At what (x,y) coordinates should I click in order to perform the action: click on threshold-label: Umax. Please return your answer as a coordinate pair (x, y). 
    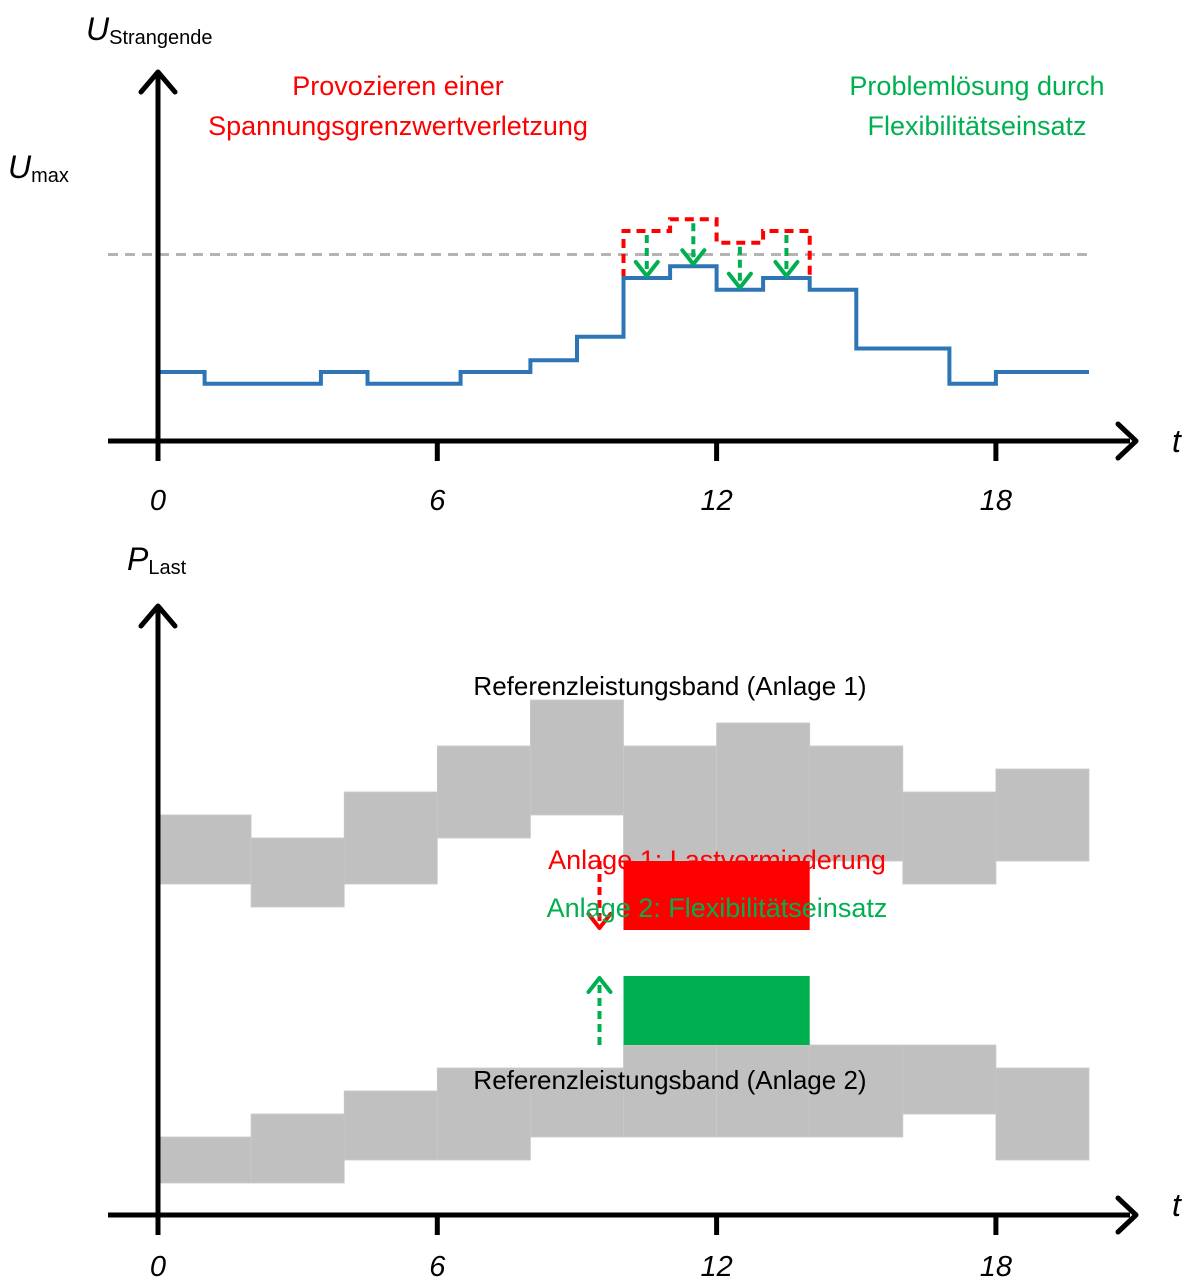
    Looking at the image, I should click on (38, 168).